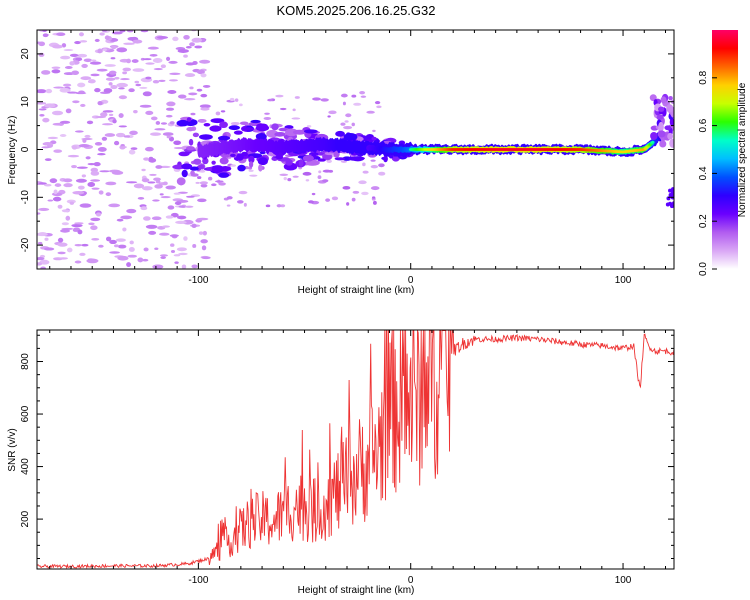  I want to click on y-tick-label: 600, so click(25, 413).